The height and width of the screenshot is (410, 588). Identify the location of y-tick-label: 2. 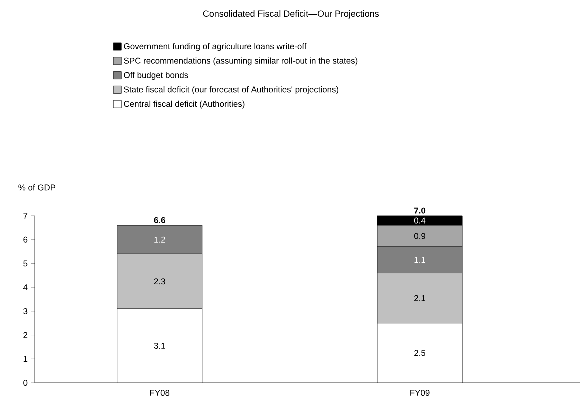
(26, 335).